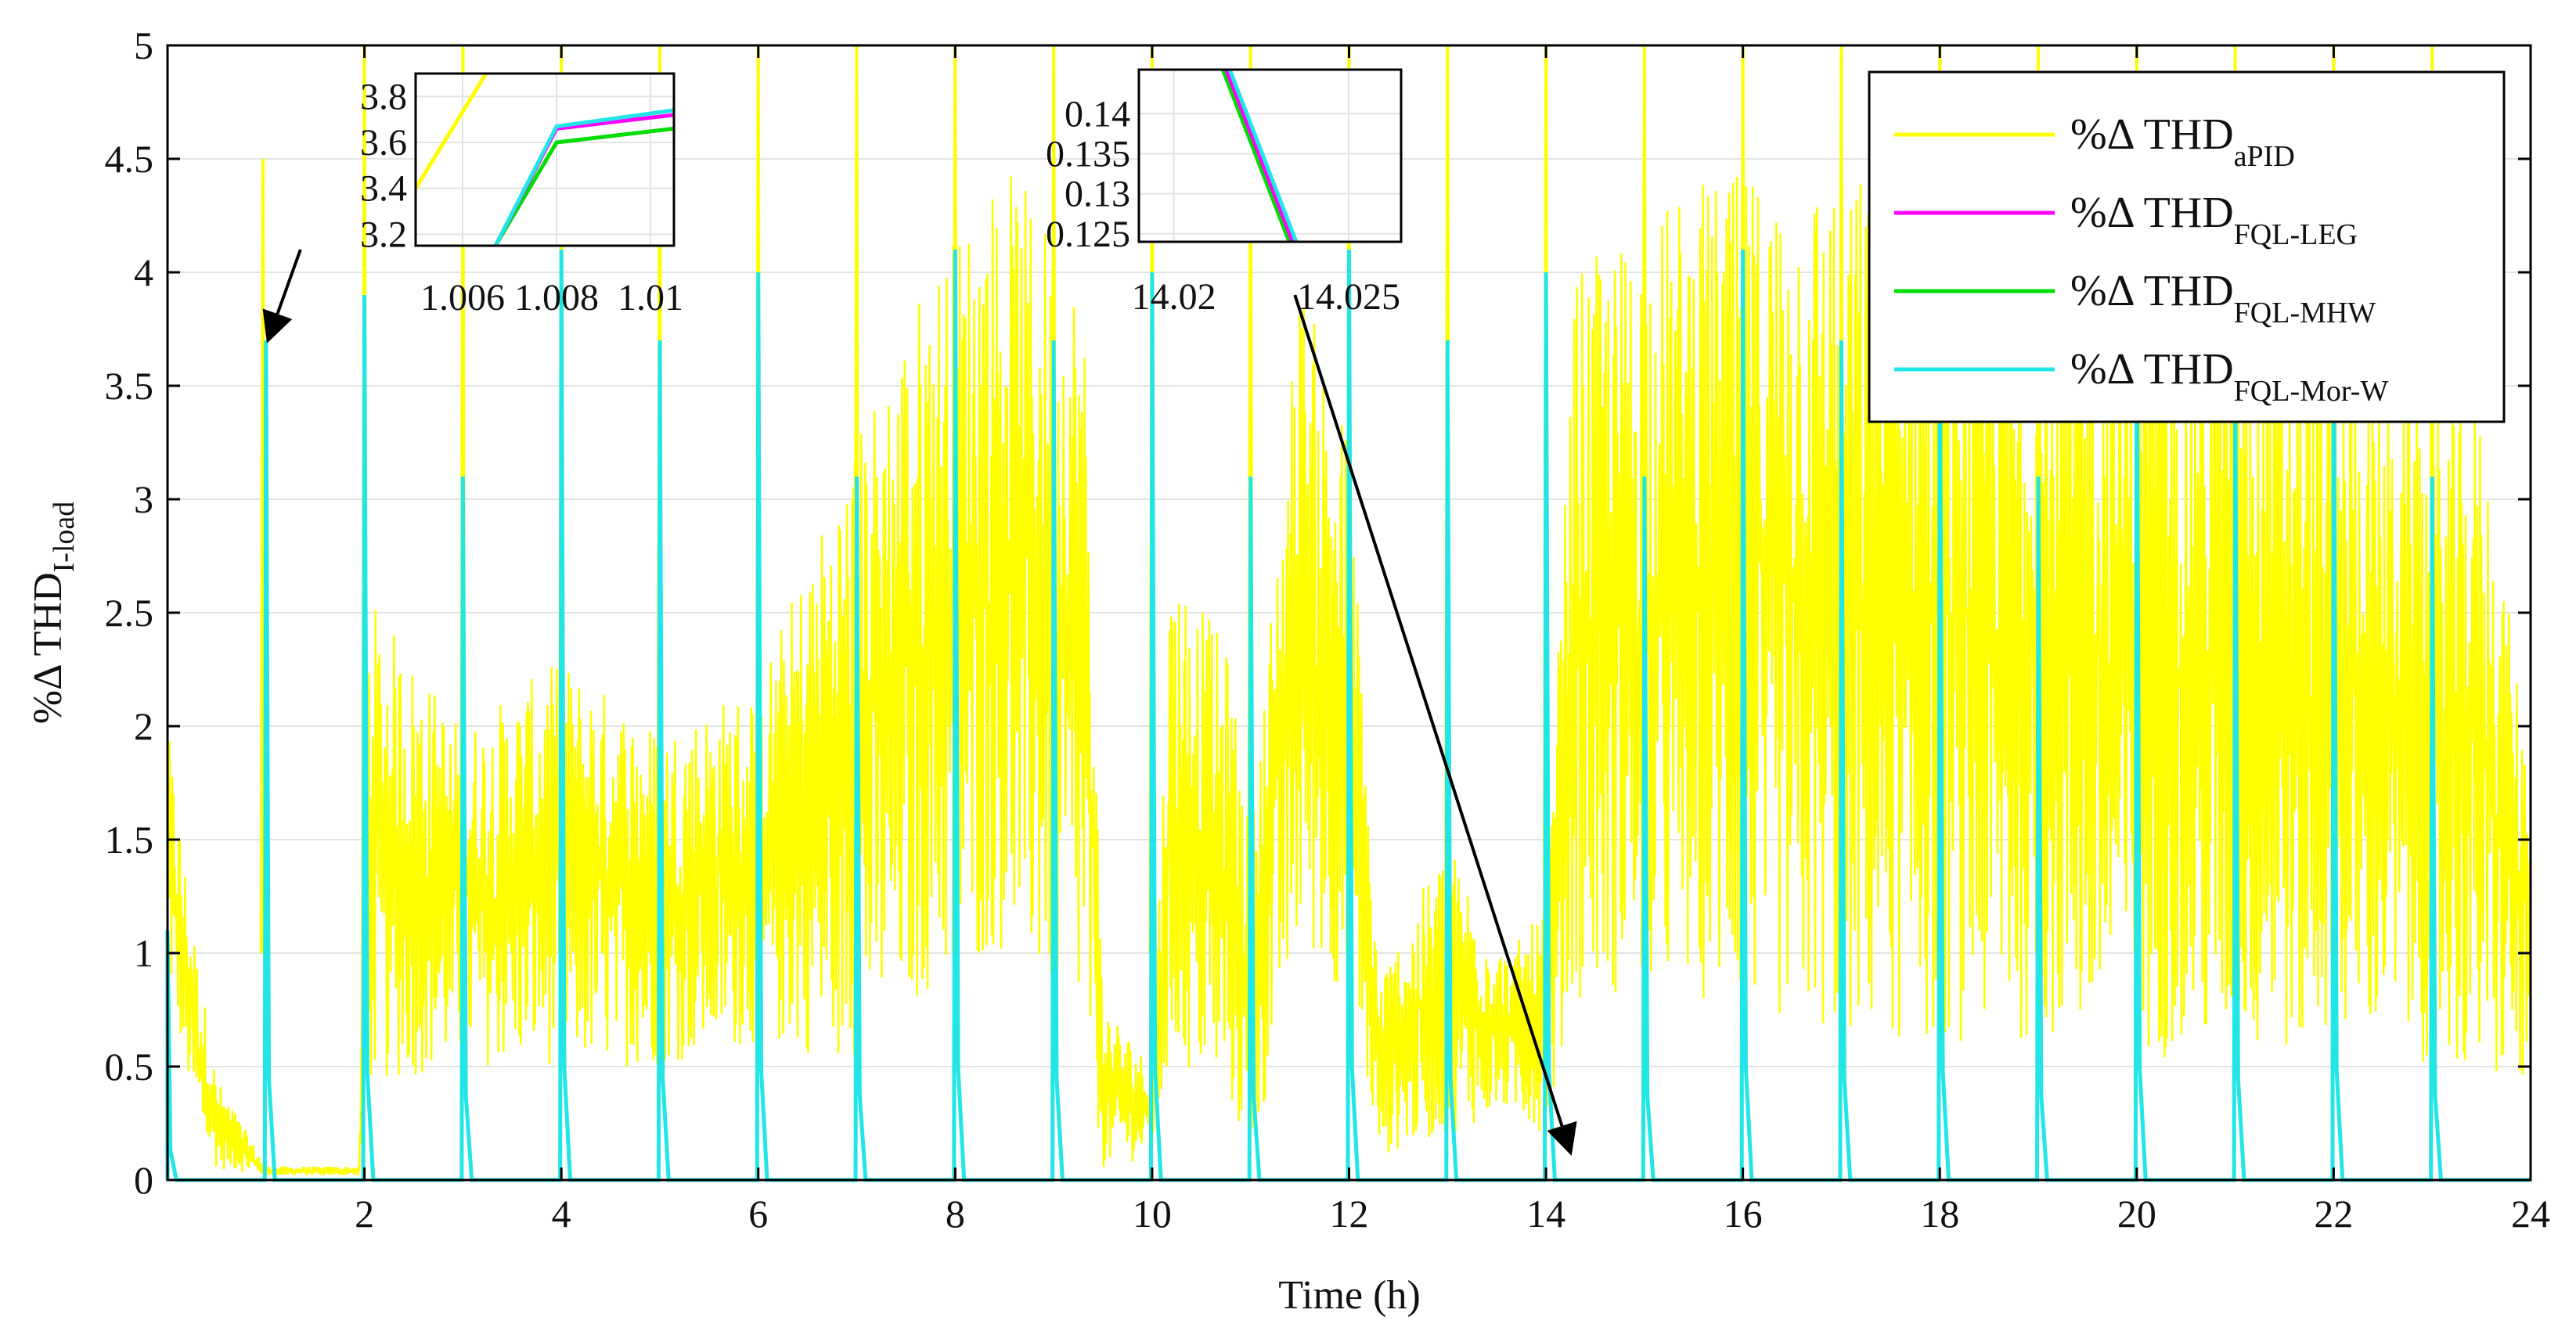 The height and width of the screenshot is (1342, 2576). Describe the element at coordinates (383, 143) in the screenshot. I see `inset-y-tick-label-2: 3.6` at that location.